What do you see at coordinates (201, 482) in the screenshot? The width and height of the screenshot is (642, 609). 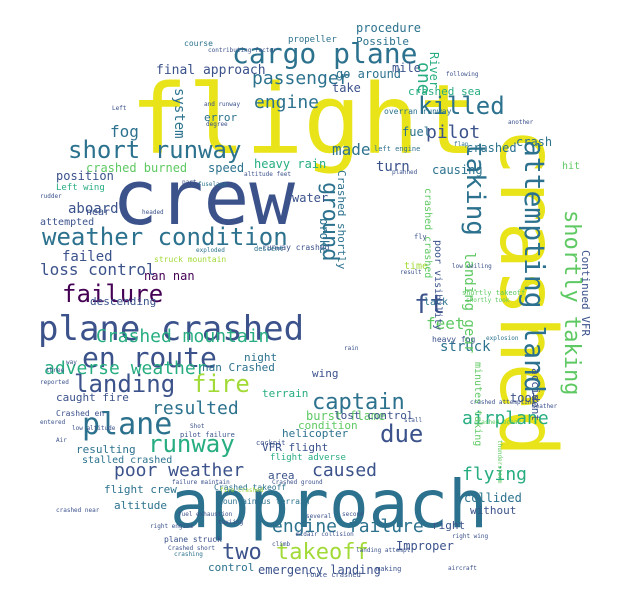 I see `word-failure-maintain: failure maintain` at bounding box center [201, 482].